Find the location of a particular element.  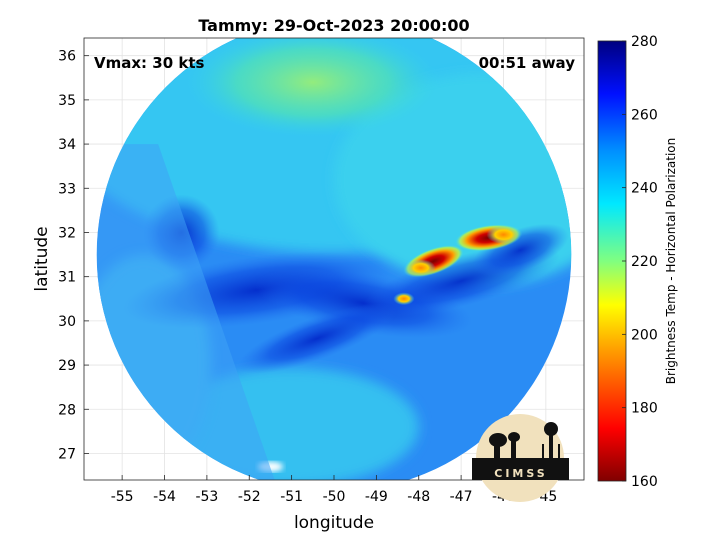

colorbar-tick-label: 220 is located at coordinates (644, 262).